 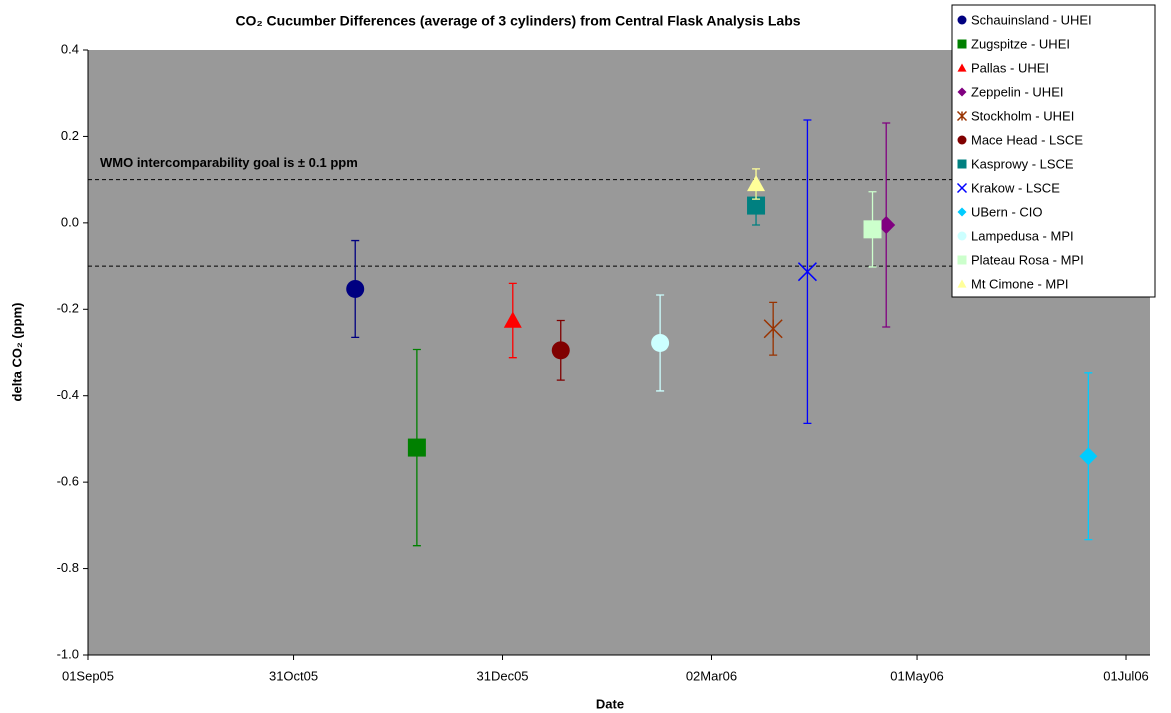 I want to click on legend-label: Plateau Rosa - MPI, so click(x=1027, y=259).